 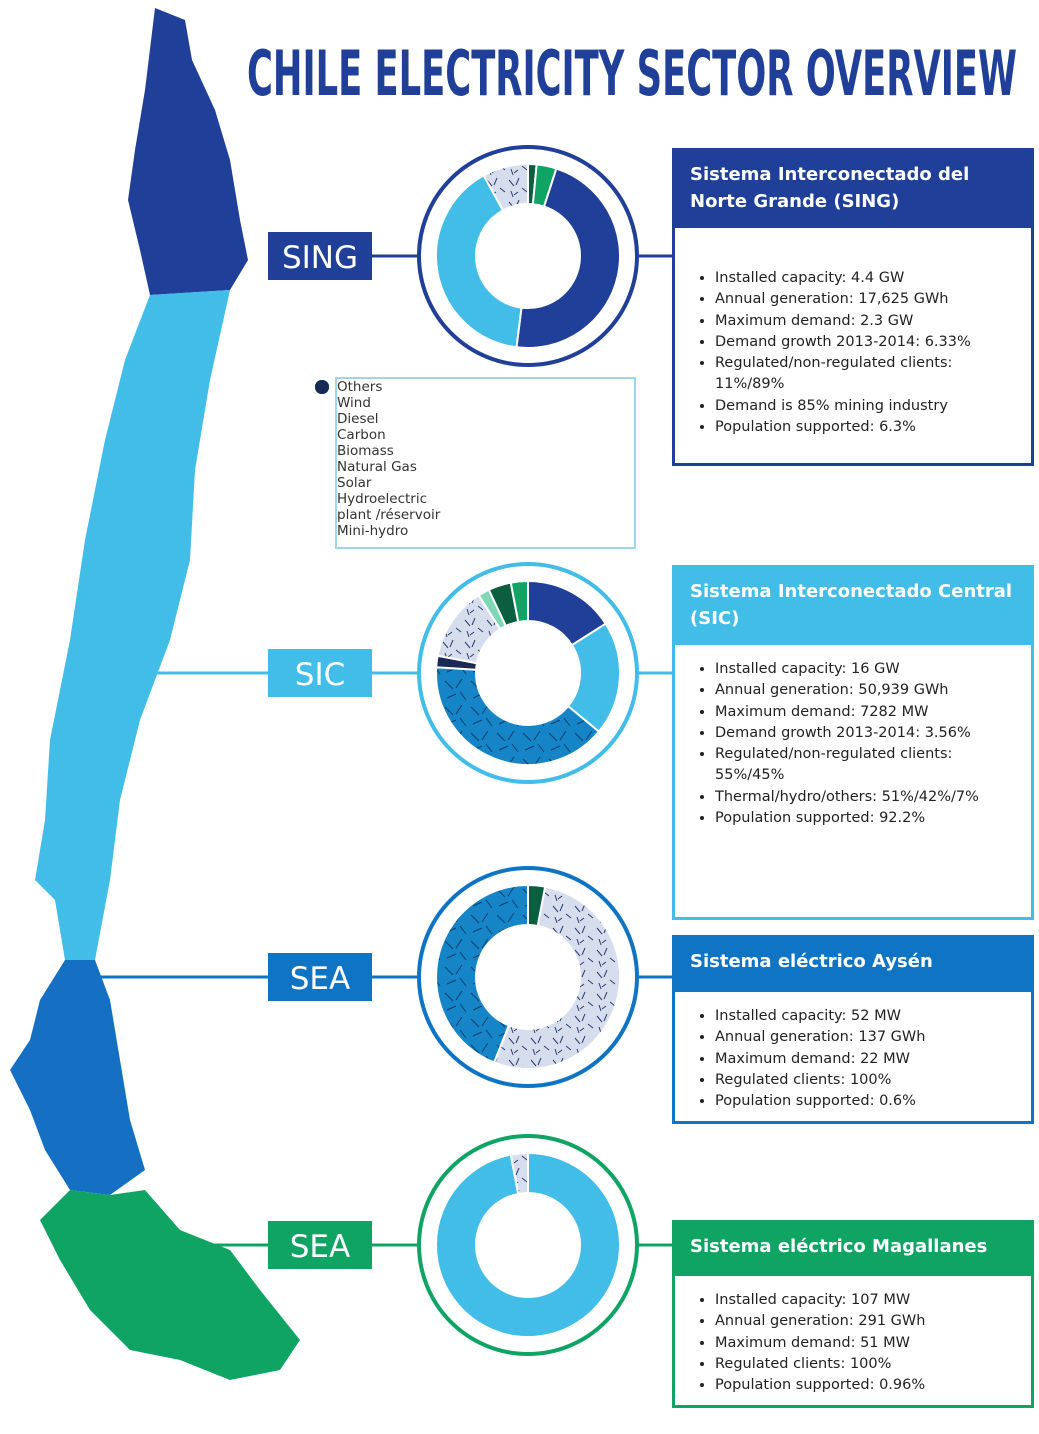 What do you see at coordinates (868, 765) in the screenshot?
I see `bullet: Regulated/non-regulated clients: 55%/45%` at bounding box center [868, 765].